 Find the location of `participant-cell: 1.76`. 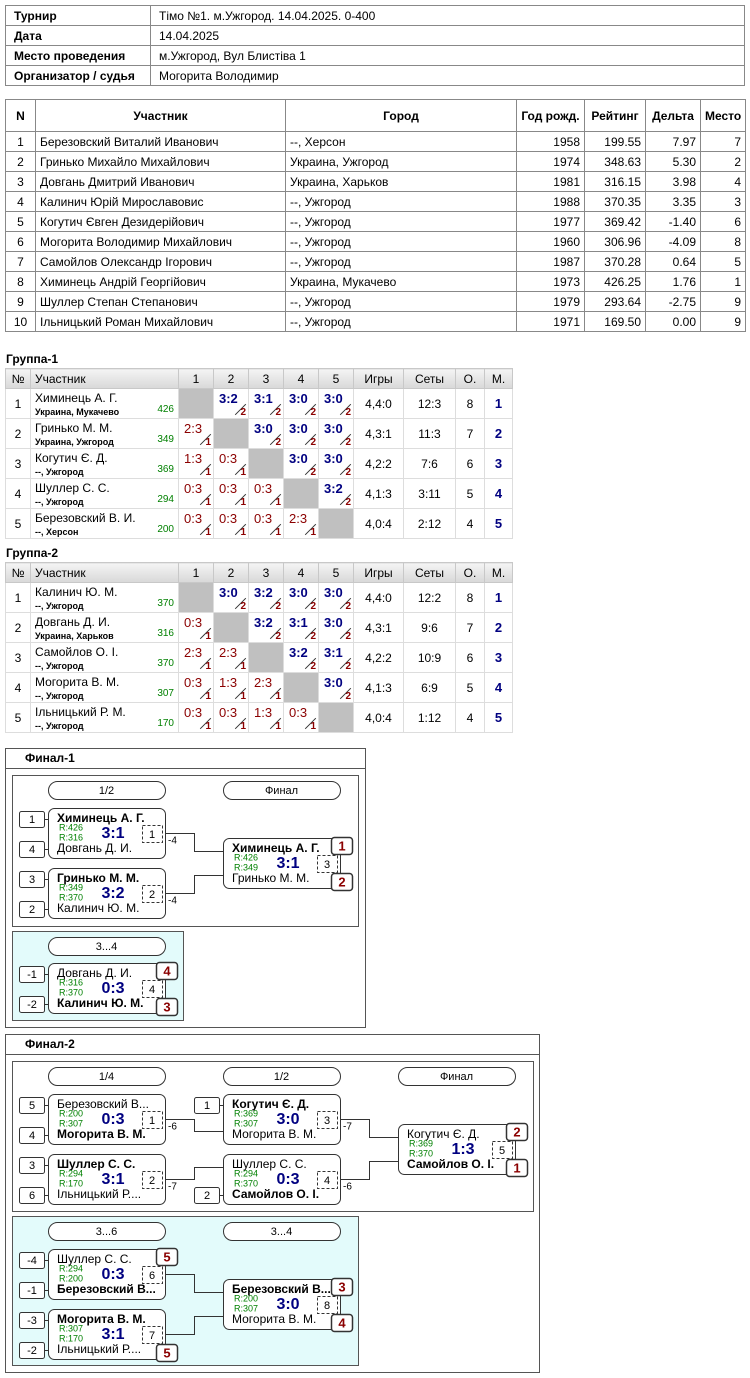

participant-cell: 1.76 is located at coordinates (673, 281).